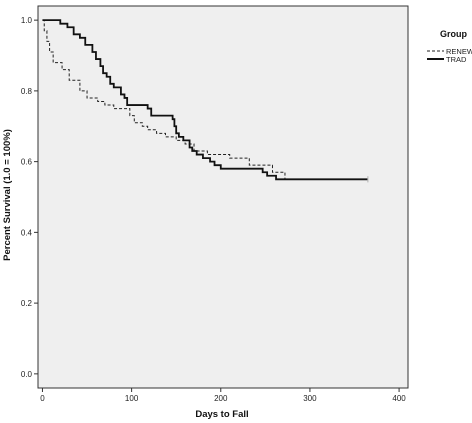 Image resolution: width=472 pixels, height=423 pixels. I want to click on x-tick-label: 200, so click(221, 398).